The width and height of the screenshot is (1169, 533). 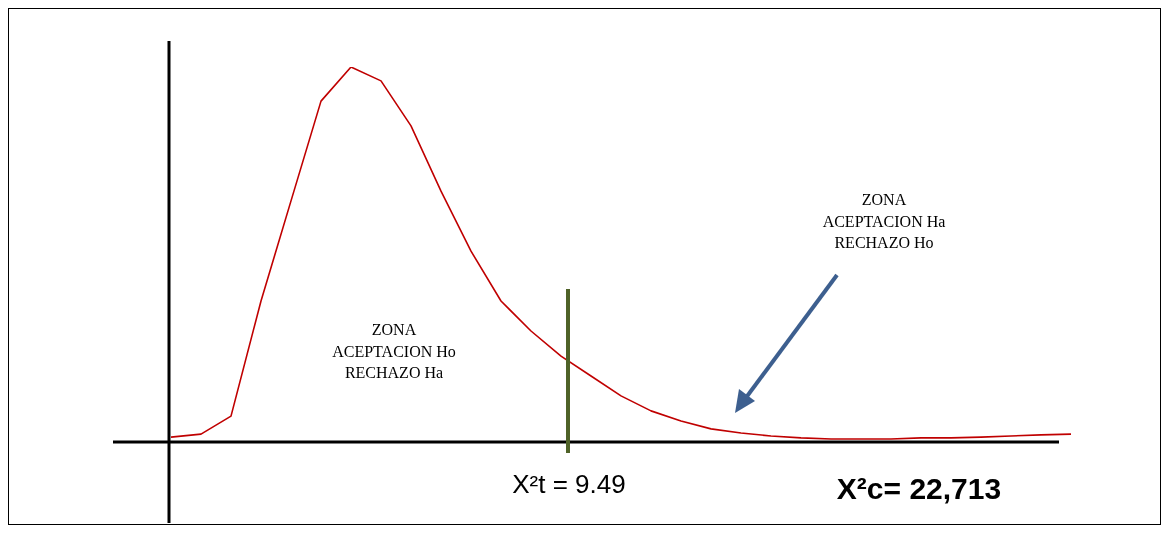 What do you see at coordinates (884, 222) in the screenshot?
I see `annotation: ZONA ACEPTACION Ha RECHAZO Ho` at bounding box center [884, 222].